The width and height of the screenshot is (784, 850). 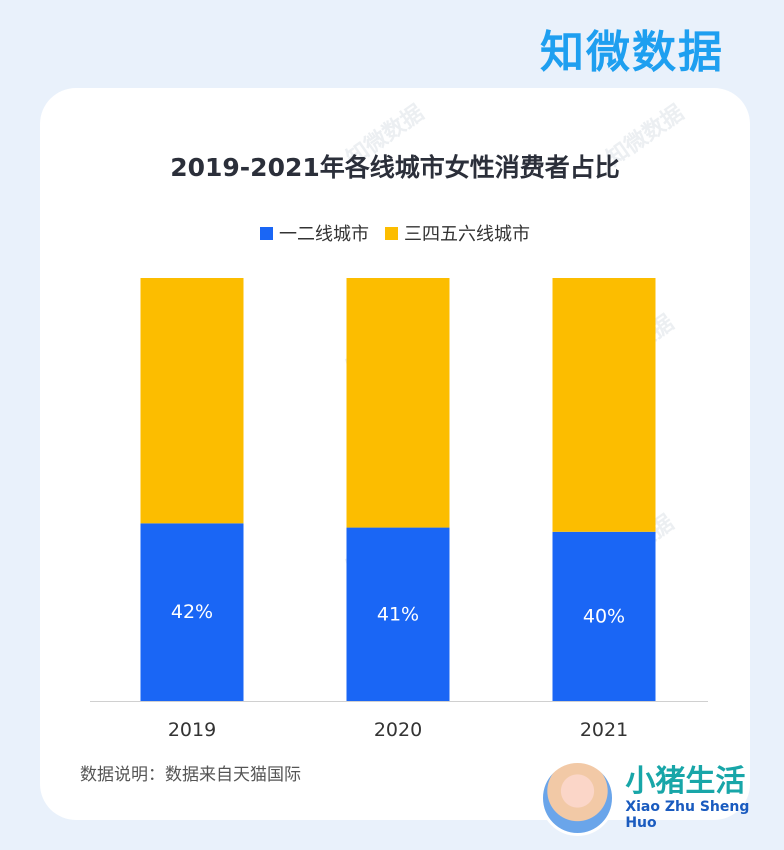 What do you see at coordinates (398, 730) in the screenshot?
I see `x-tick-label-2020: 2020` at bounding box center [398, 730].